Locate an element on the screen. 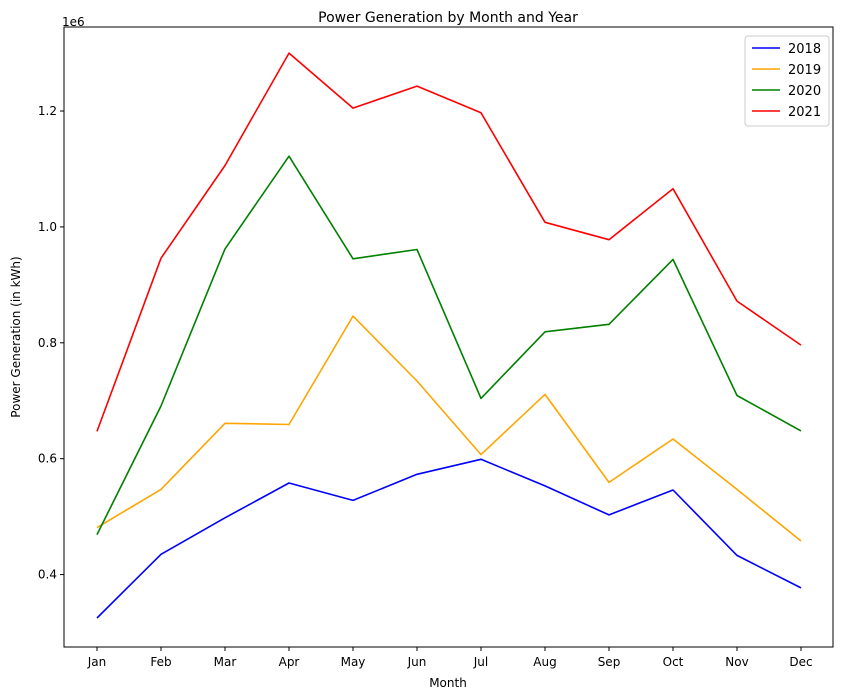 This screenshot has width=846, height=699. x-tick-label: Feb is located at coordinates (160, 662).